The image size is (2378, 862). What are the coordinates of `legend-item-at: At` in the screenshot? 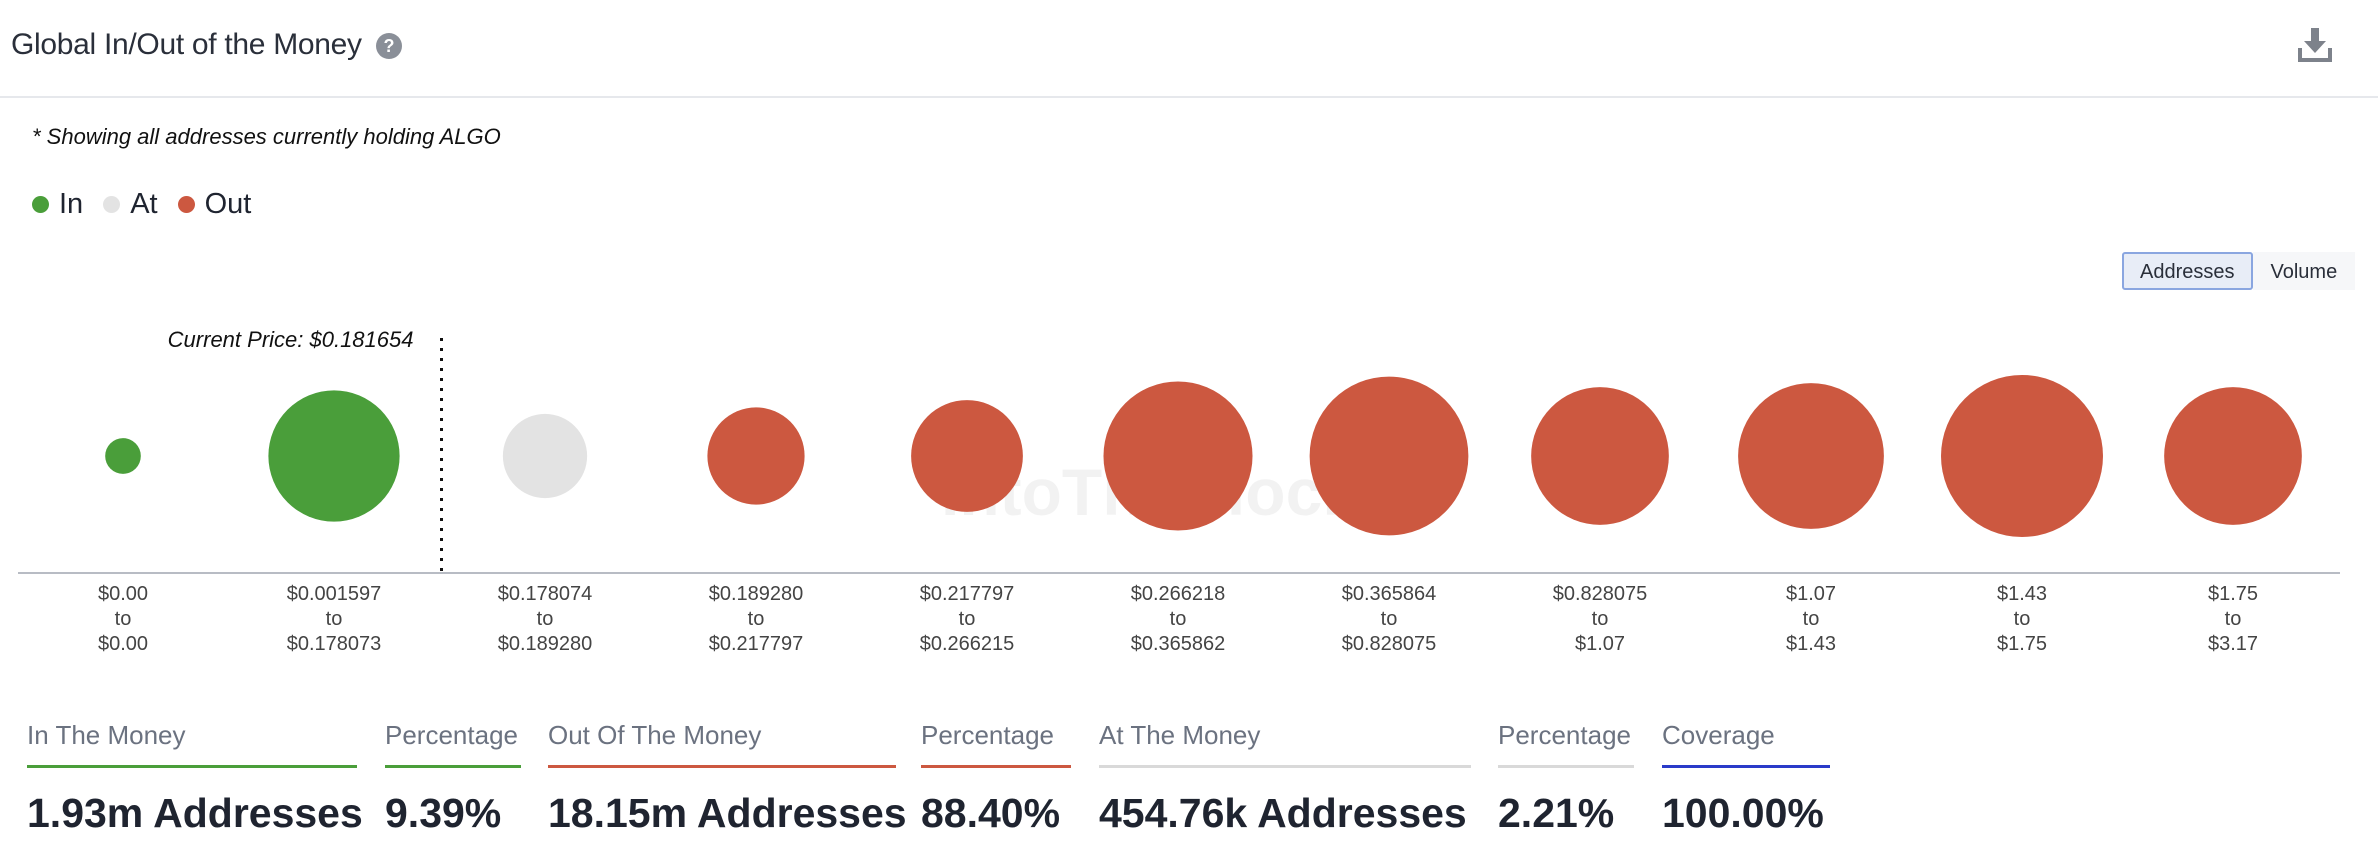 It's located at (130, 204).